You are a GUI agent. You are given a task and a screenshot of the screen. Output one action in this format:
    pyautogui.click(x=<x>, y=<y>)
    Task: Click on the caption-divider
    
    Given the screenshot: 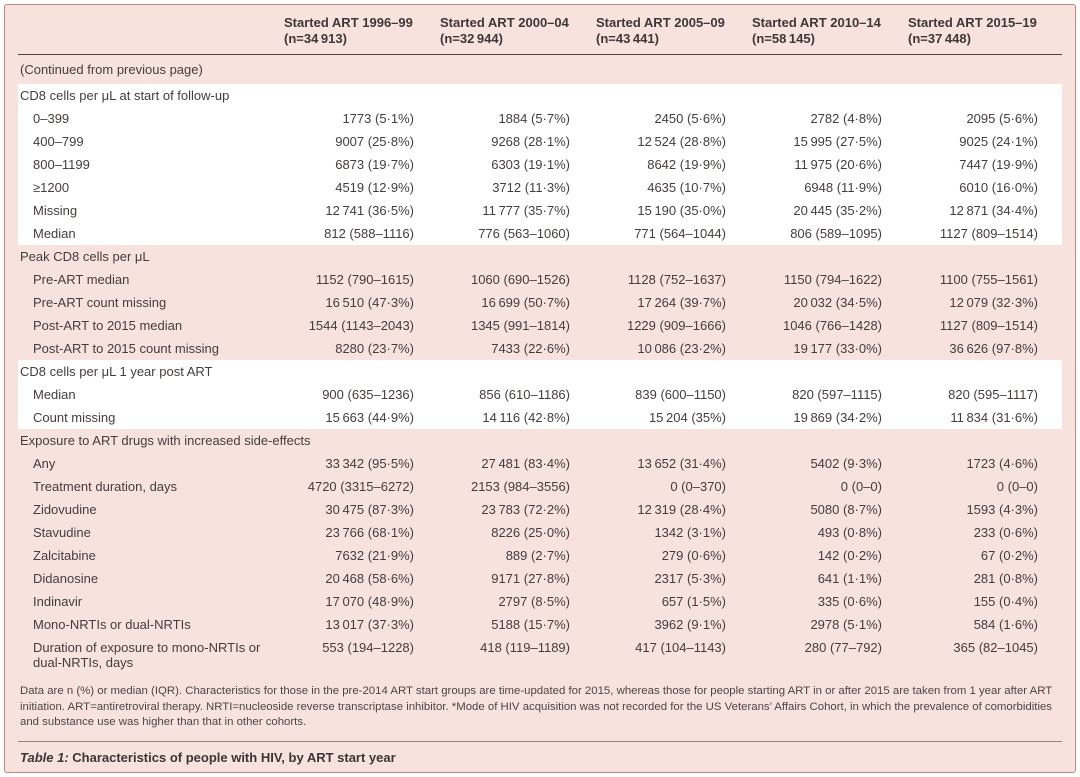 What is the action you would take?
    pyautogui.click(x=540, y=741)
    